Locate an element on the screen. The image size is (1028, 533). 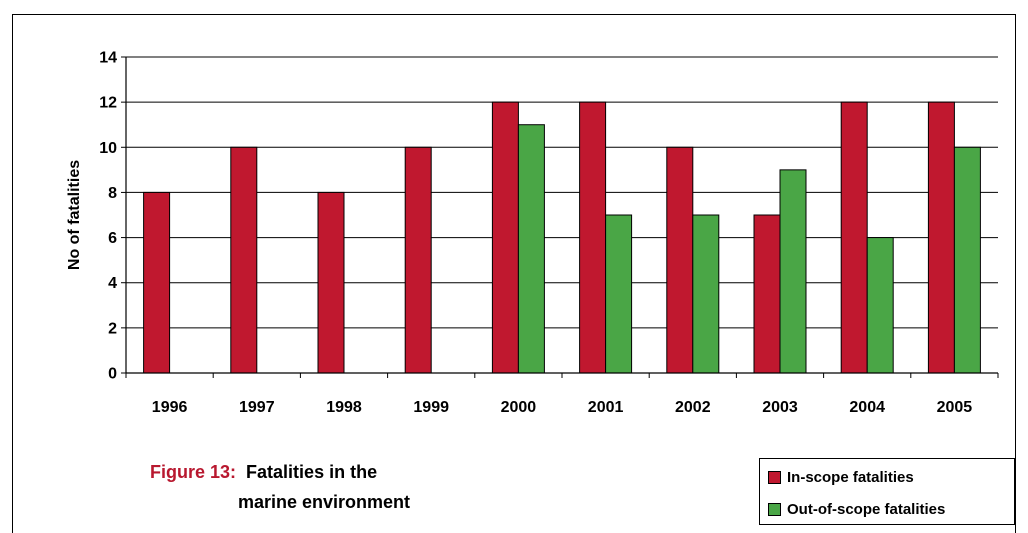
x-tick-label: 2003 is located at coordinates (780, 407).